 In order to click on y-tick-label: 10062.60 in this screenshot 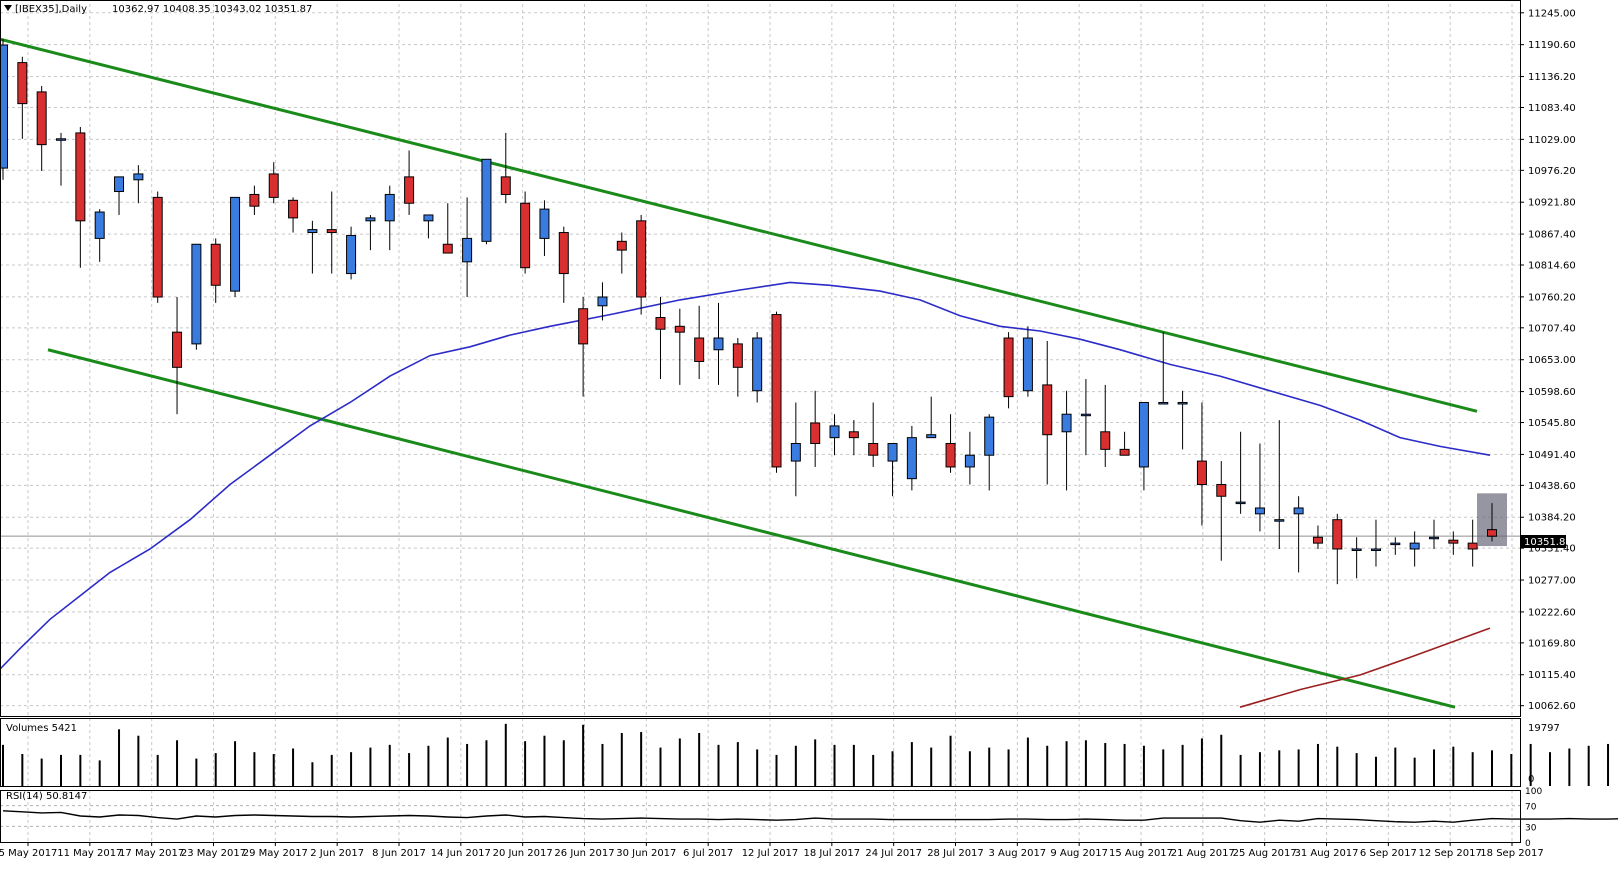, I will do `click(1552, 706)`.